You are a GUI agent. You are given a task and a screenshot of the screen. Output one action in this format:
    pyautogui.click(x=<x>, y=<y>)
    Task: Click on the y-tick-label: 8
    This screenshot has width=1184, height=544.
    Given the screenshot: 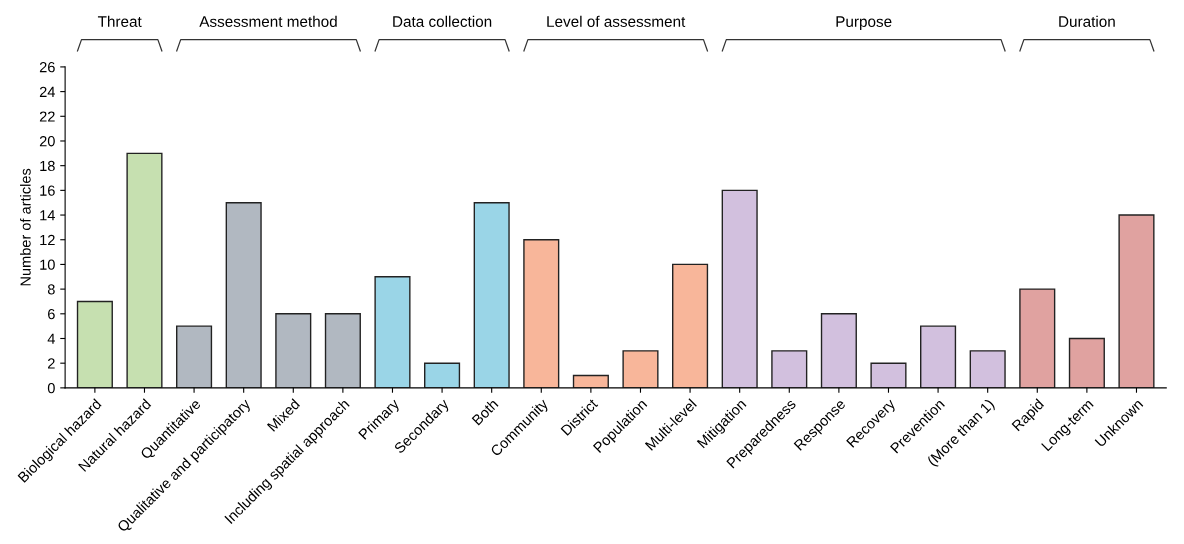 What is the action you would take?
    pyautogui.click(x=51, y=289)
    